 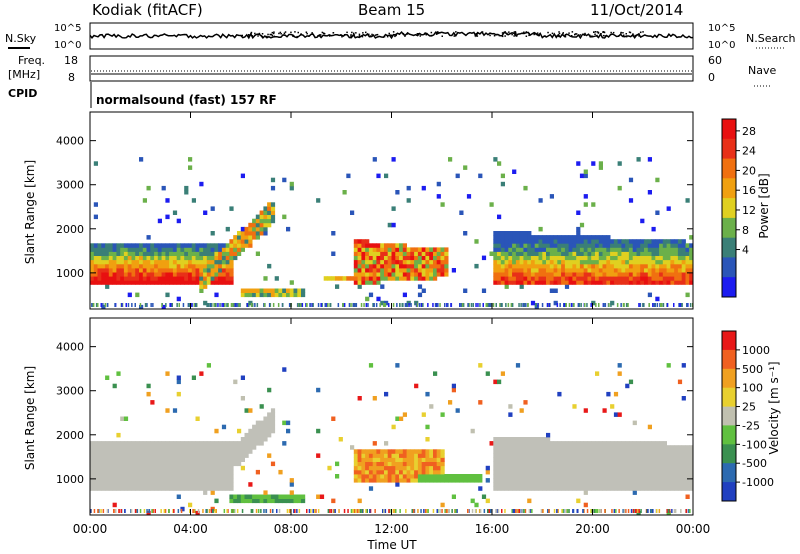 What do you see at coordinates (693, 529) in the screenshot?
I see `x-tick-label: 00:00` at bounding box center [693, 529].